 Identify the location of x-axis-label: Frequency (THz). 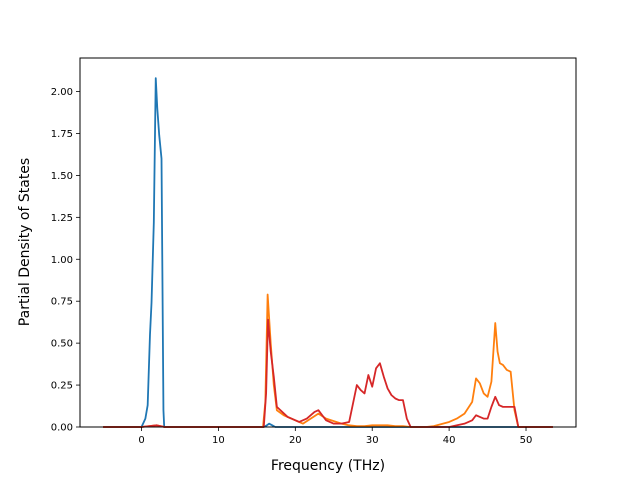
(328, 466).